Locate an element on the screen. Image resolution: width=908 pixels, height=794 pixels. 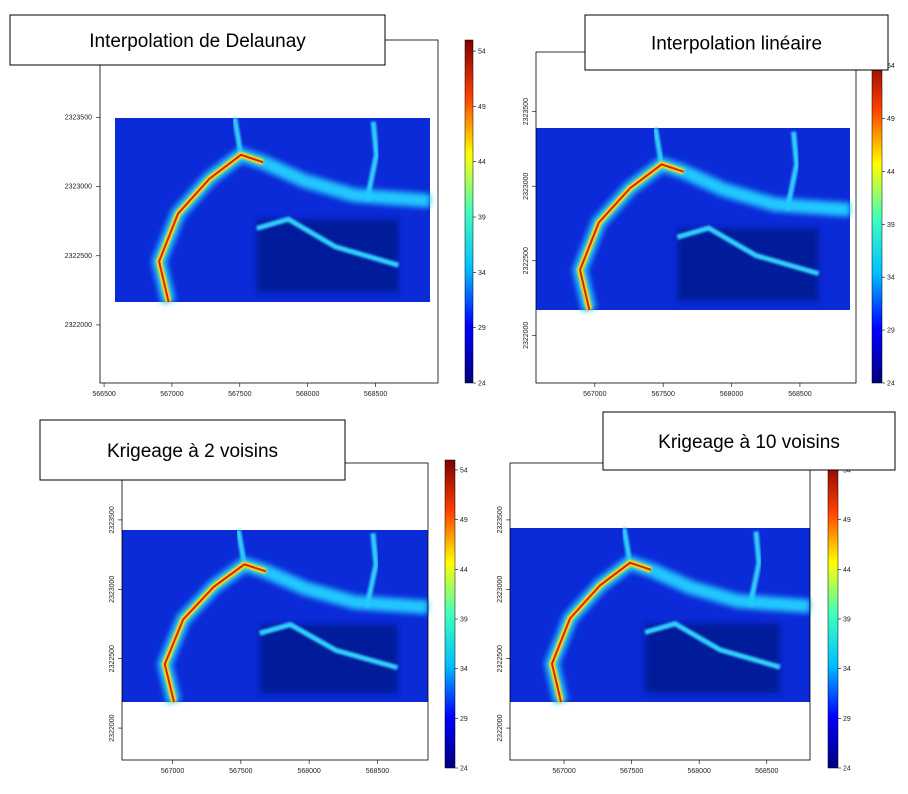
panel-title: Interpolation linéaire is located at coordinates (736, 44).